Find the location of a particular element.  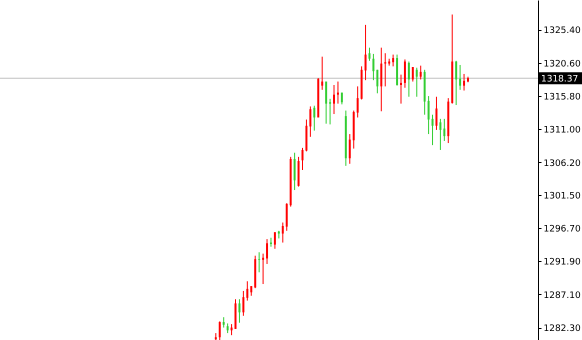

y-tick-label: 1301.50 is located at coordinates (562, 196).